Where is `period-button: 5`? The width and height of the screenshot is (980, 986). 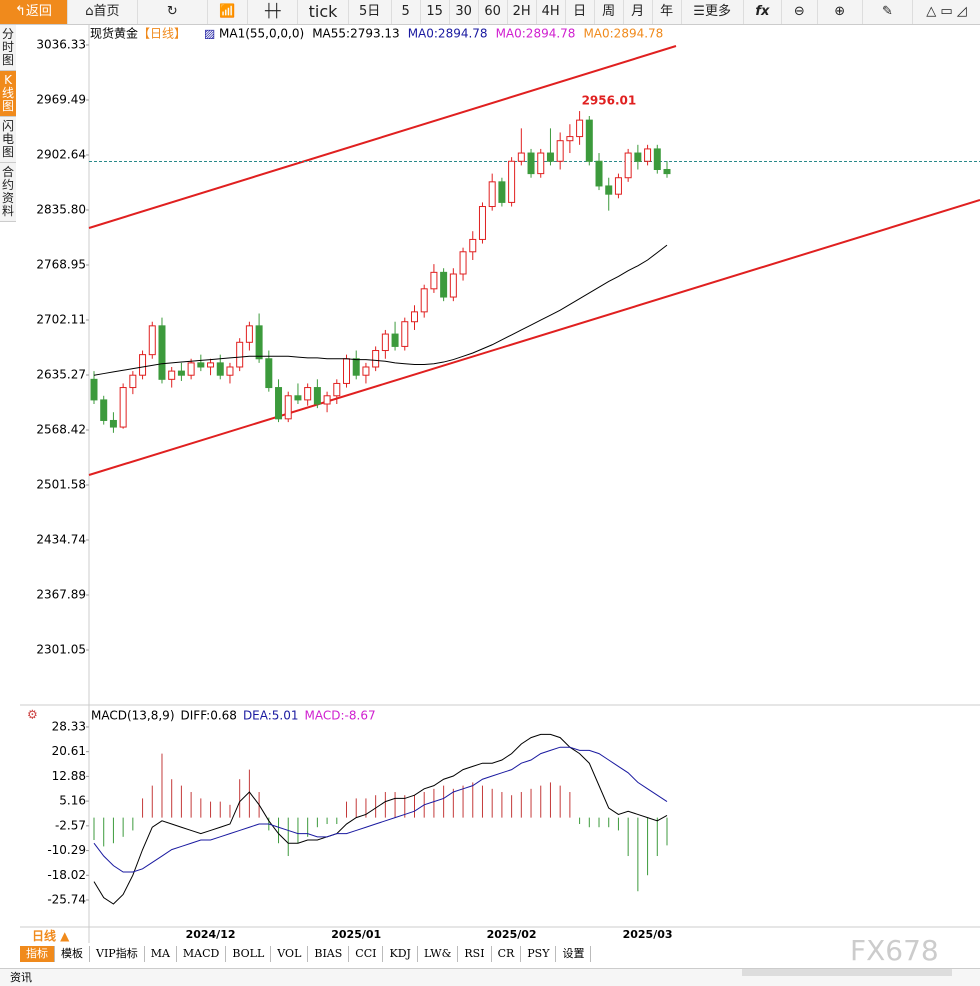 period-button: 5 is located at coordinates (406, 12).